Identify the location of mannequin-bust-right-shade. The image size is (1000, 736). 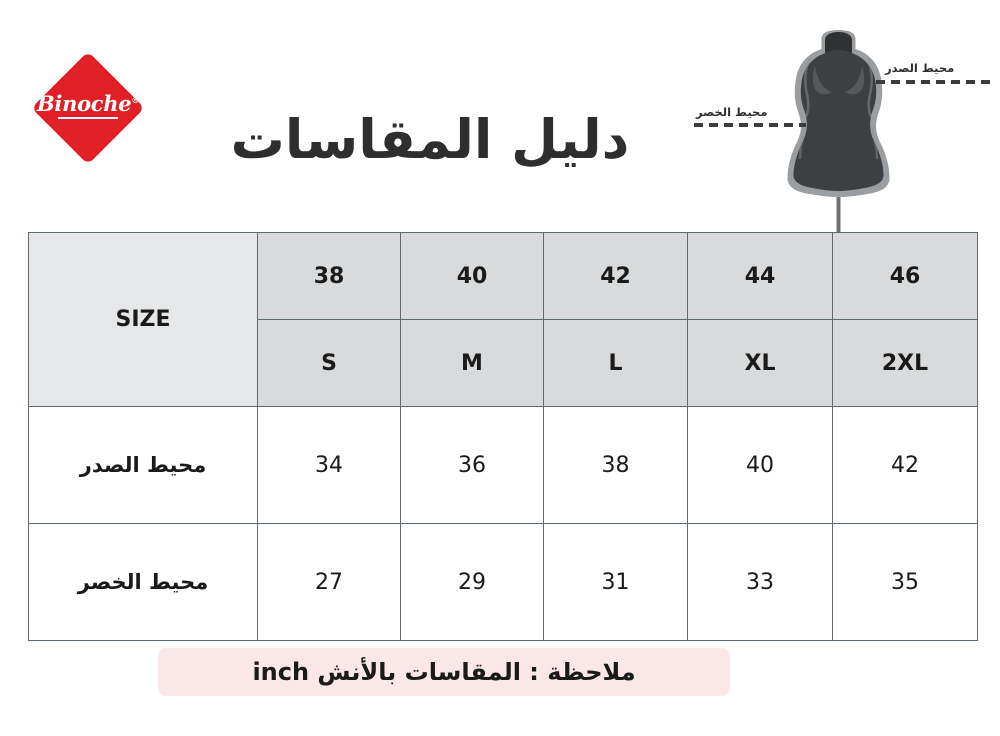
(855, 80).